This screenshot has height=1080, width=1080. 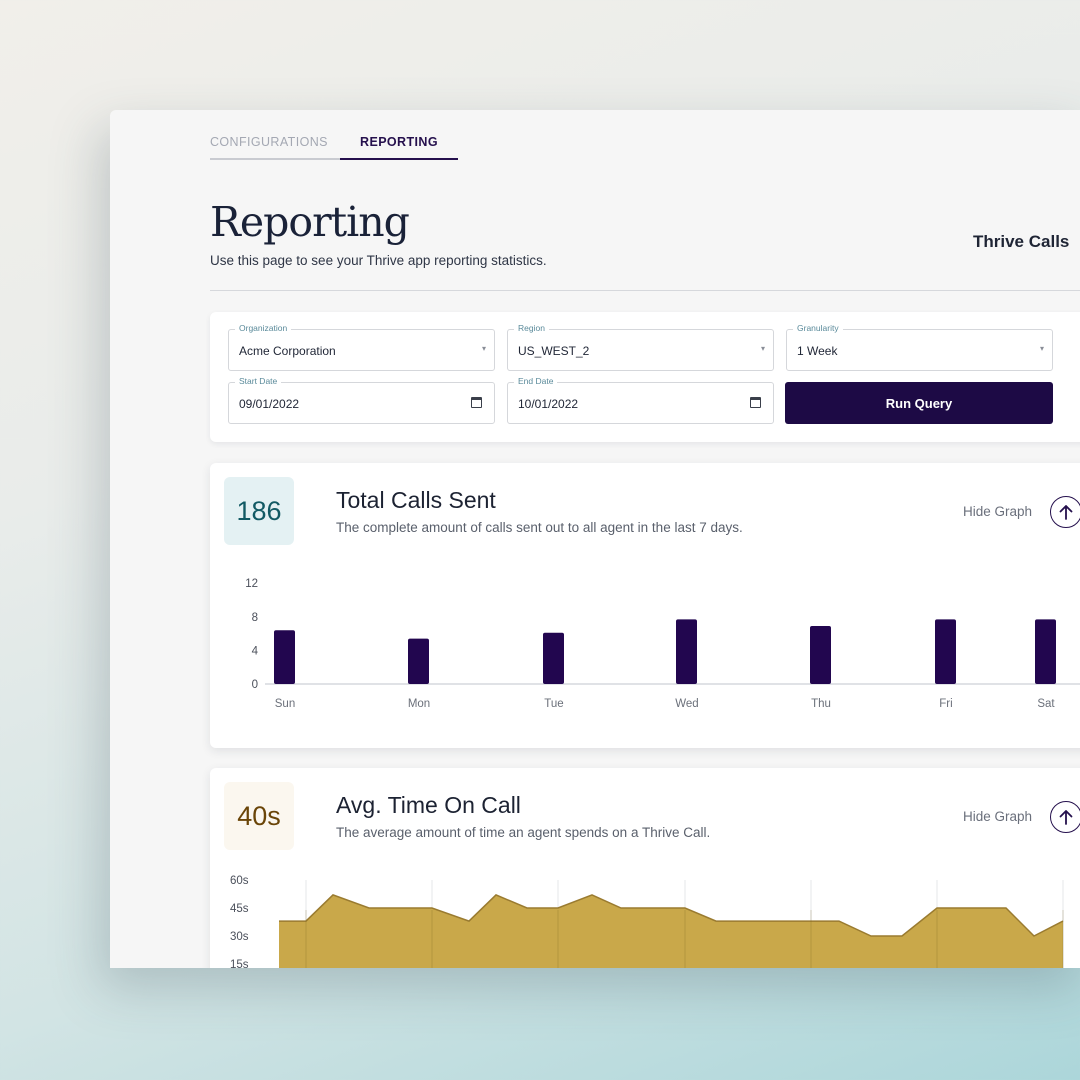 What do you see at coordinates (275, 146) in the screenshot?
I see `tab-configurations: CONFIGURATIONS` at bounding box center [275, 146].